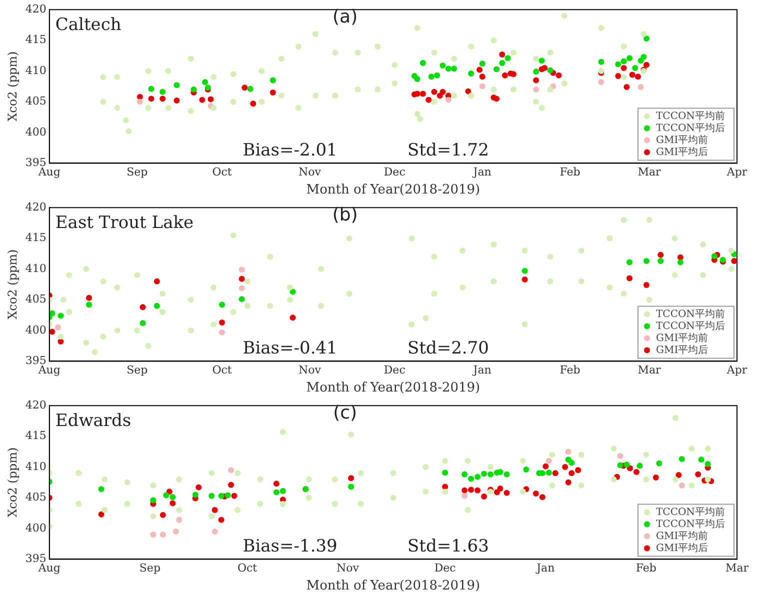 The image size is (759, 594). Describe the element at coordinates (682, 140) in the screenshot. I see `legend-label: GMI平均前` at that location.